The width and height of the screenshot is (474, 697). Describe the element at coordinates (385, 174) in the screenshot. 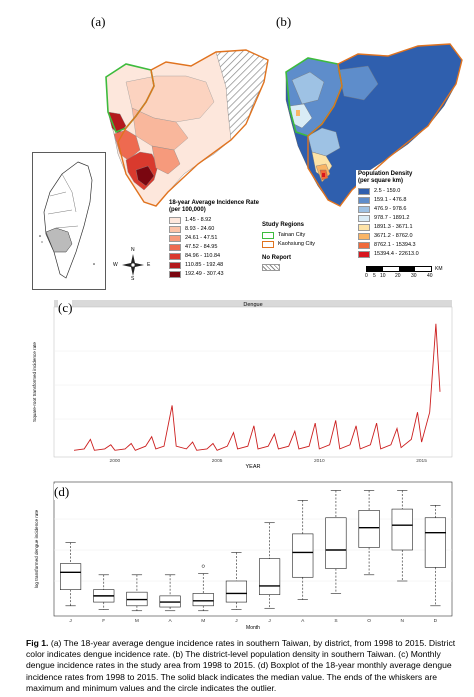

I see `legend-b-title: Population Density` at that location.